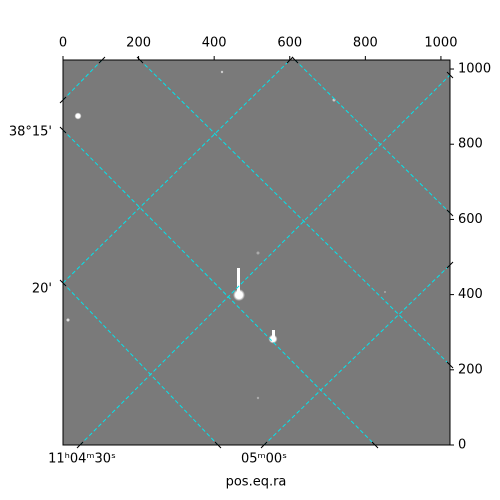 The height and width of the screenshot is (500, 500). What do you see at coordinates (82, 459) in the screenshot?
I see `ra-label: 11ʰ04ᵐ30ˢ` at bounding box center [82, 459].